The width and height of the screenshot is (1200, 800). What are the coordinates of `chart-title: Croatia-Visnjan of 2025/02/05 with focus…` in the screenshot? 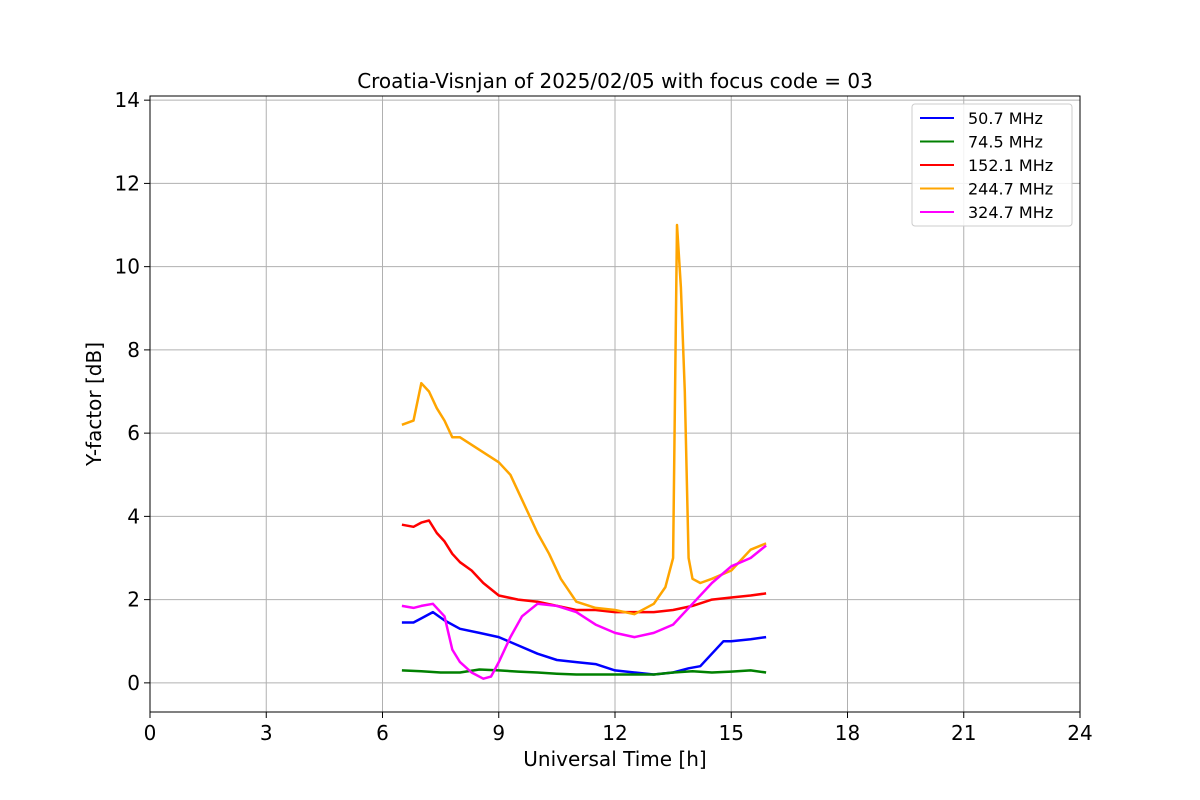 It's located at (615, 81).